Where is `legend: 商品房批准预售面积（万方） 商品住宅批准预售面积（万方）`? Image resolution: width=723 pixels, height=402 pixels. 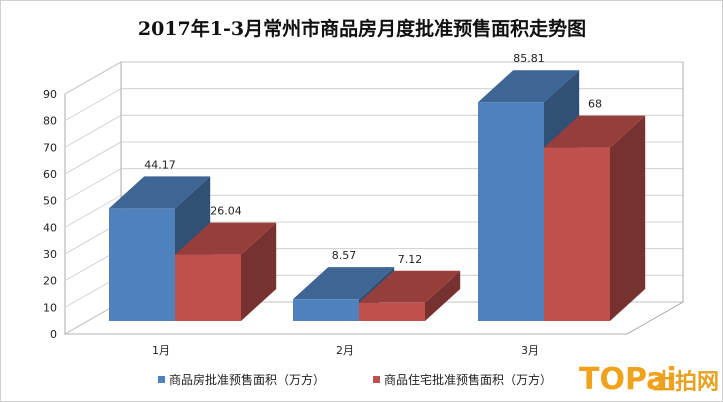 legend: 商品房批准预售面积（万方） 商品住宅批准预售面积（万方） is located at coordinates (355, 379).